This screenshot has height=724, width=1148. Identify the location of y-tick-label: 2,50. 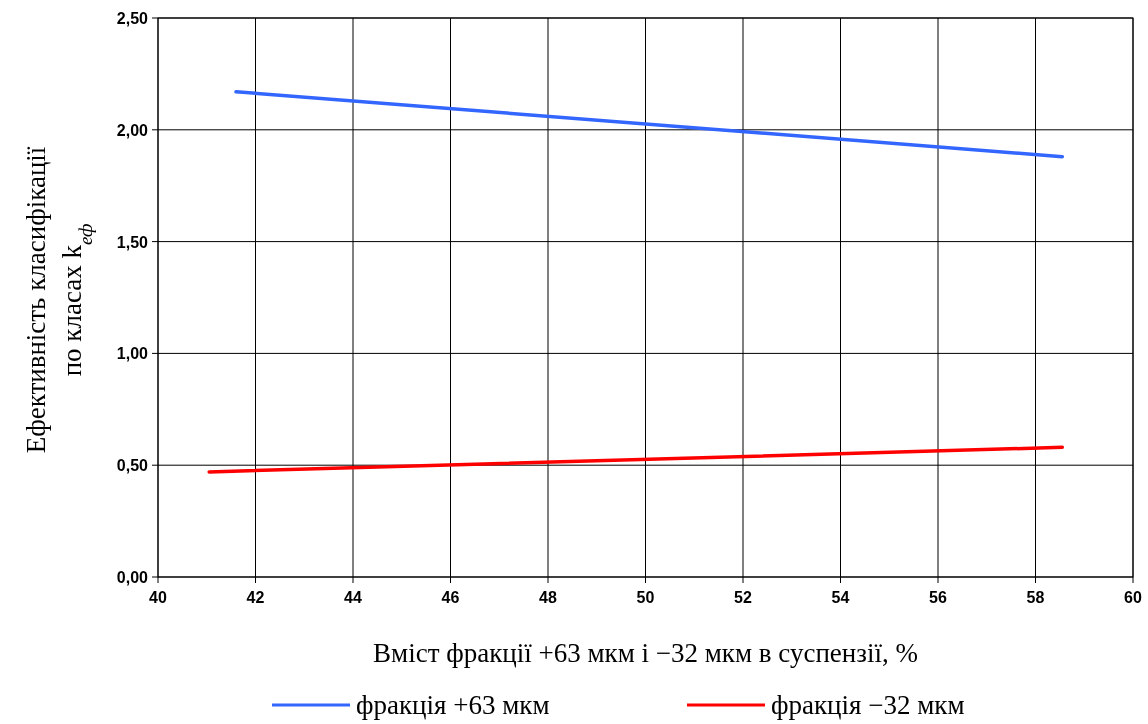
(132, 18).